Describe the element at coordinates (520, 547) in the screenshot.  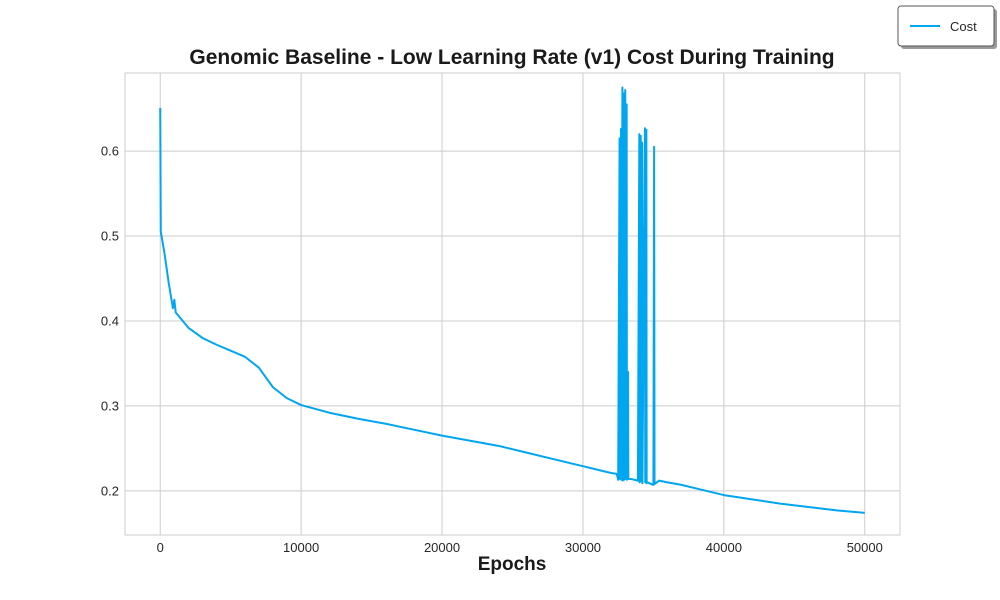
I see `x-axis-ticks: 0 10000 20000 30000 40000 50000` at that location.